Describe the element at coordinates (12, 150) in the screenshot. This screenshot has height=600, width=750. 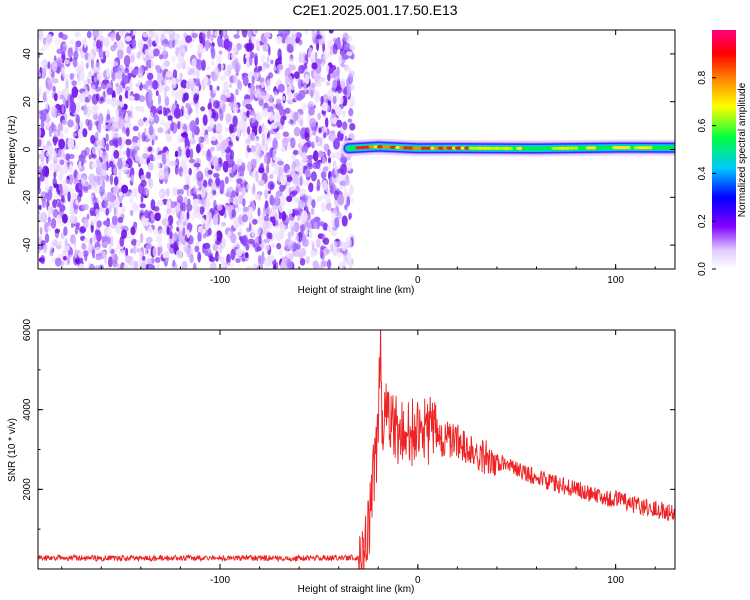
I see `spectrogram-y-label: Frequency (Hz)` at that location.